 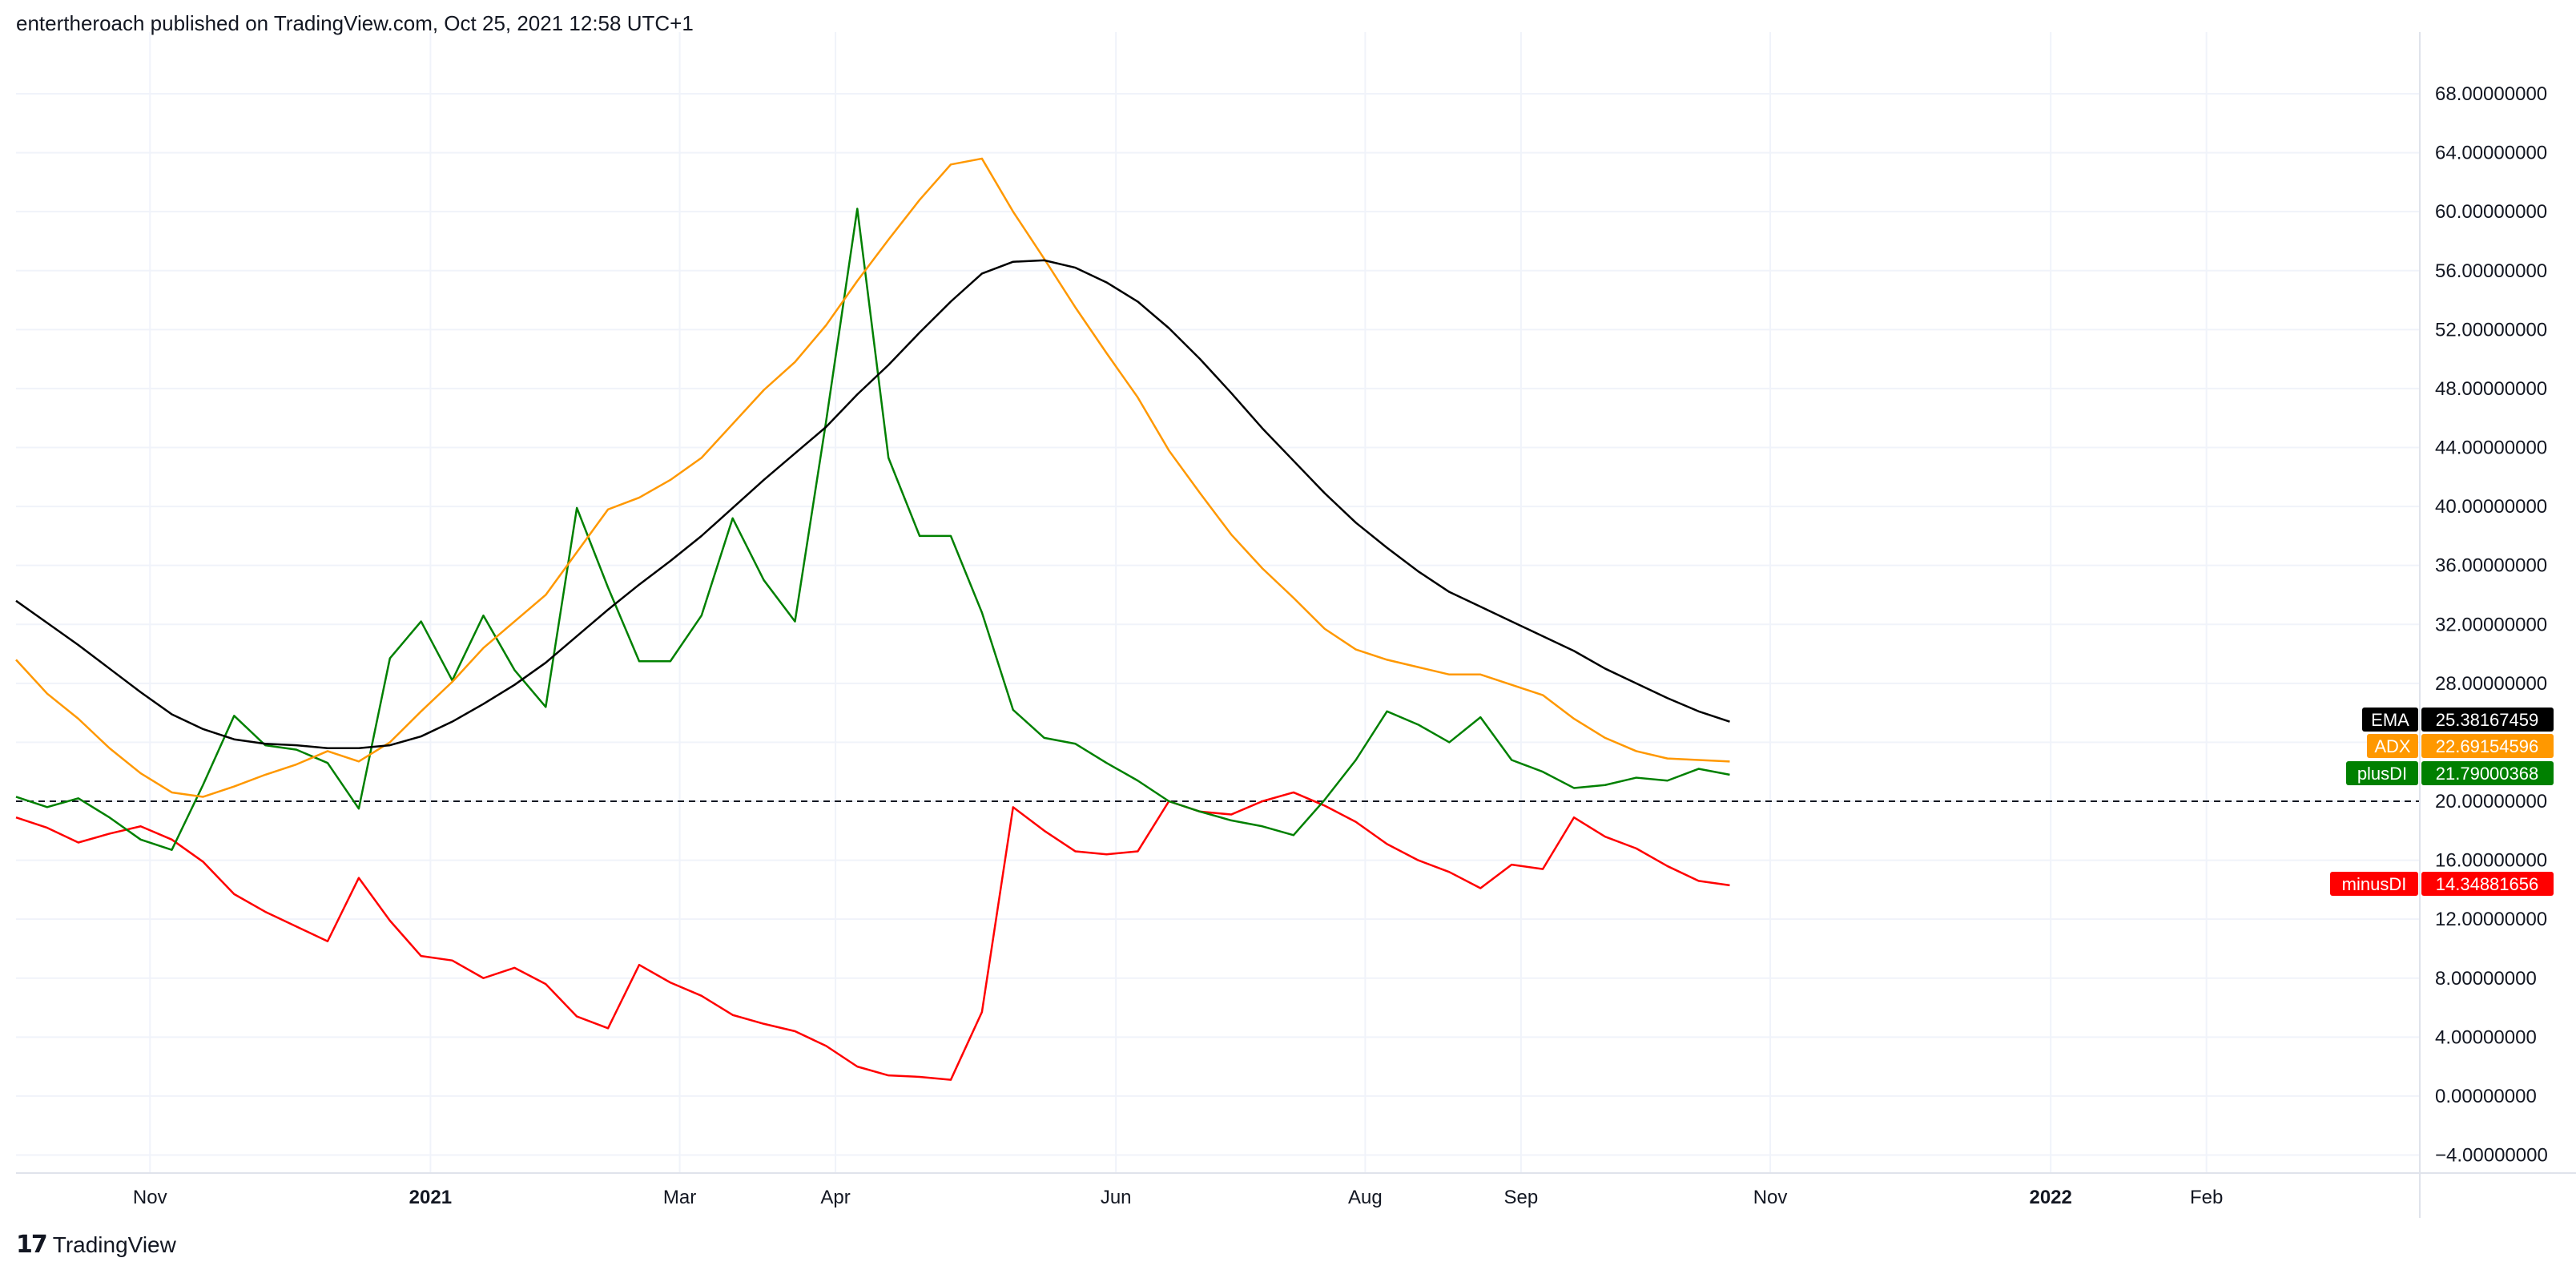 What do you see at coordinates (2491, 507) in the screenshot?
I see `y-tick-label: 40.00000000` at bounding box center [2491, 507].